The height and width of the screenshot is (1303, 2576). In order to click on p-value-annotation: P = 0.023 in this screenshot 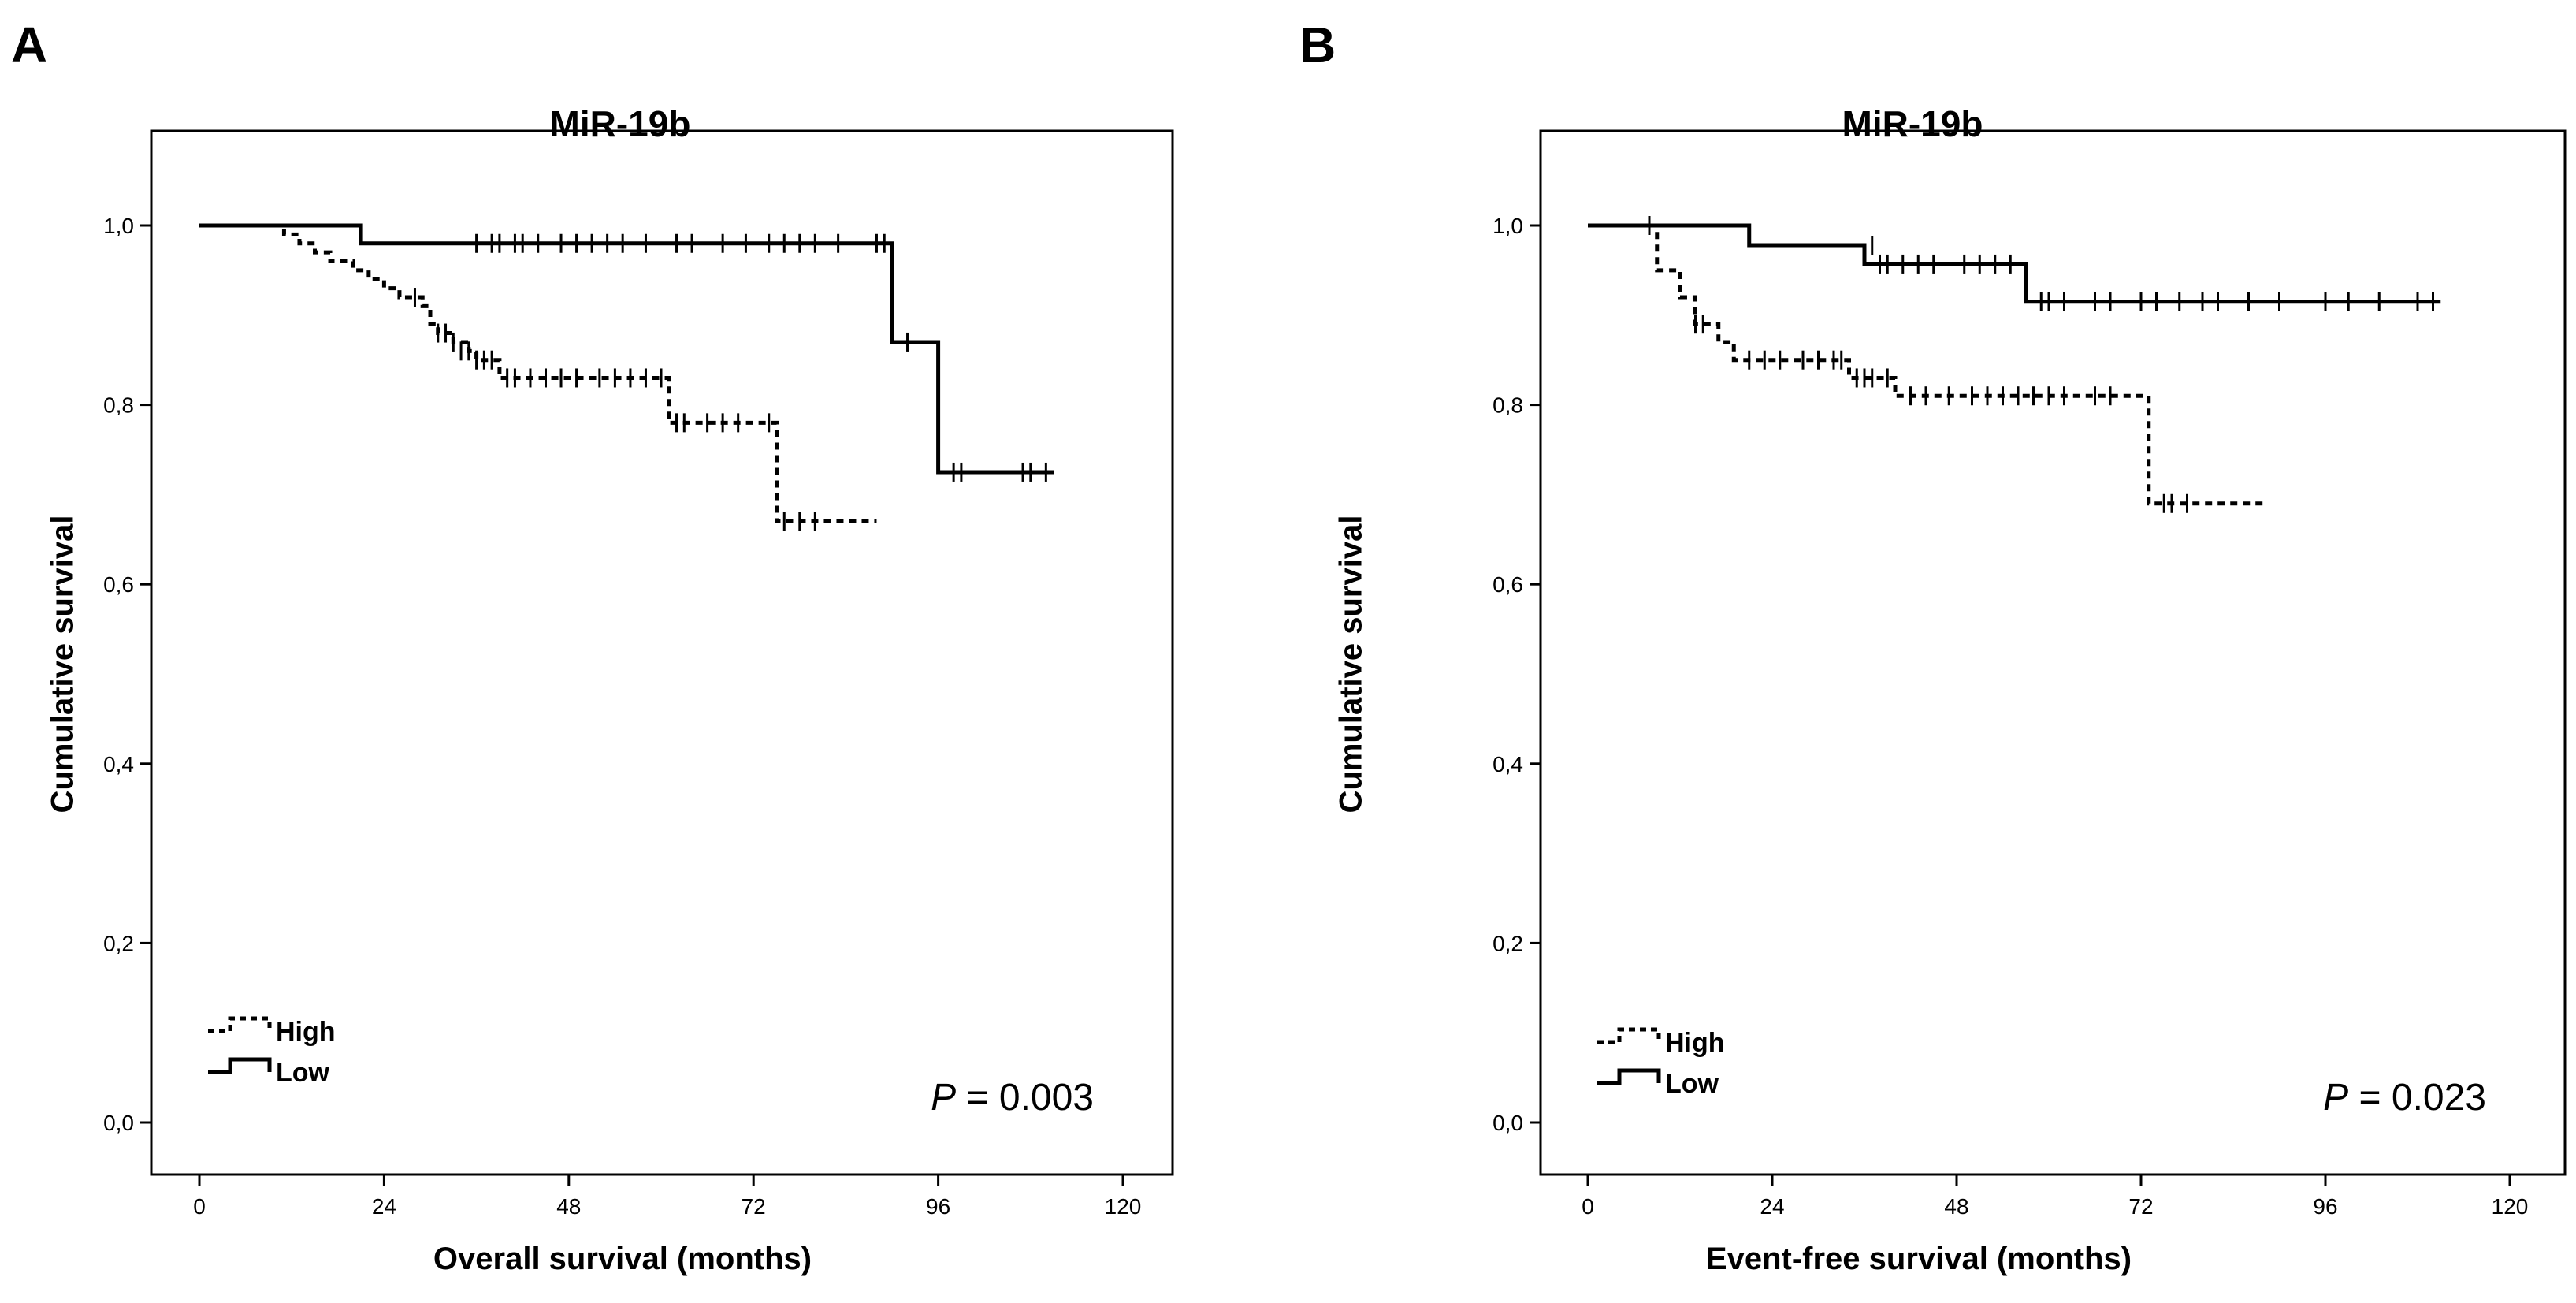, I will do `click(2404, 1098)`.